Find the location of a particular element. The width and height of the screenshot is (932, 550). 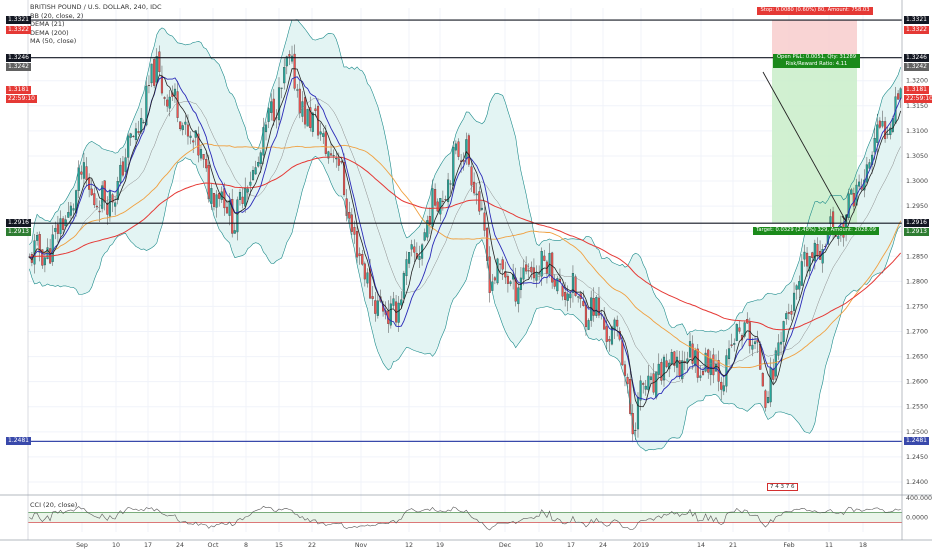

left-price-tag: 22:59:10 is located at coordinates (21, 99).